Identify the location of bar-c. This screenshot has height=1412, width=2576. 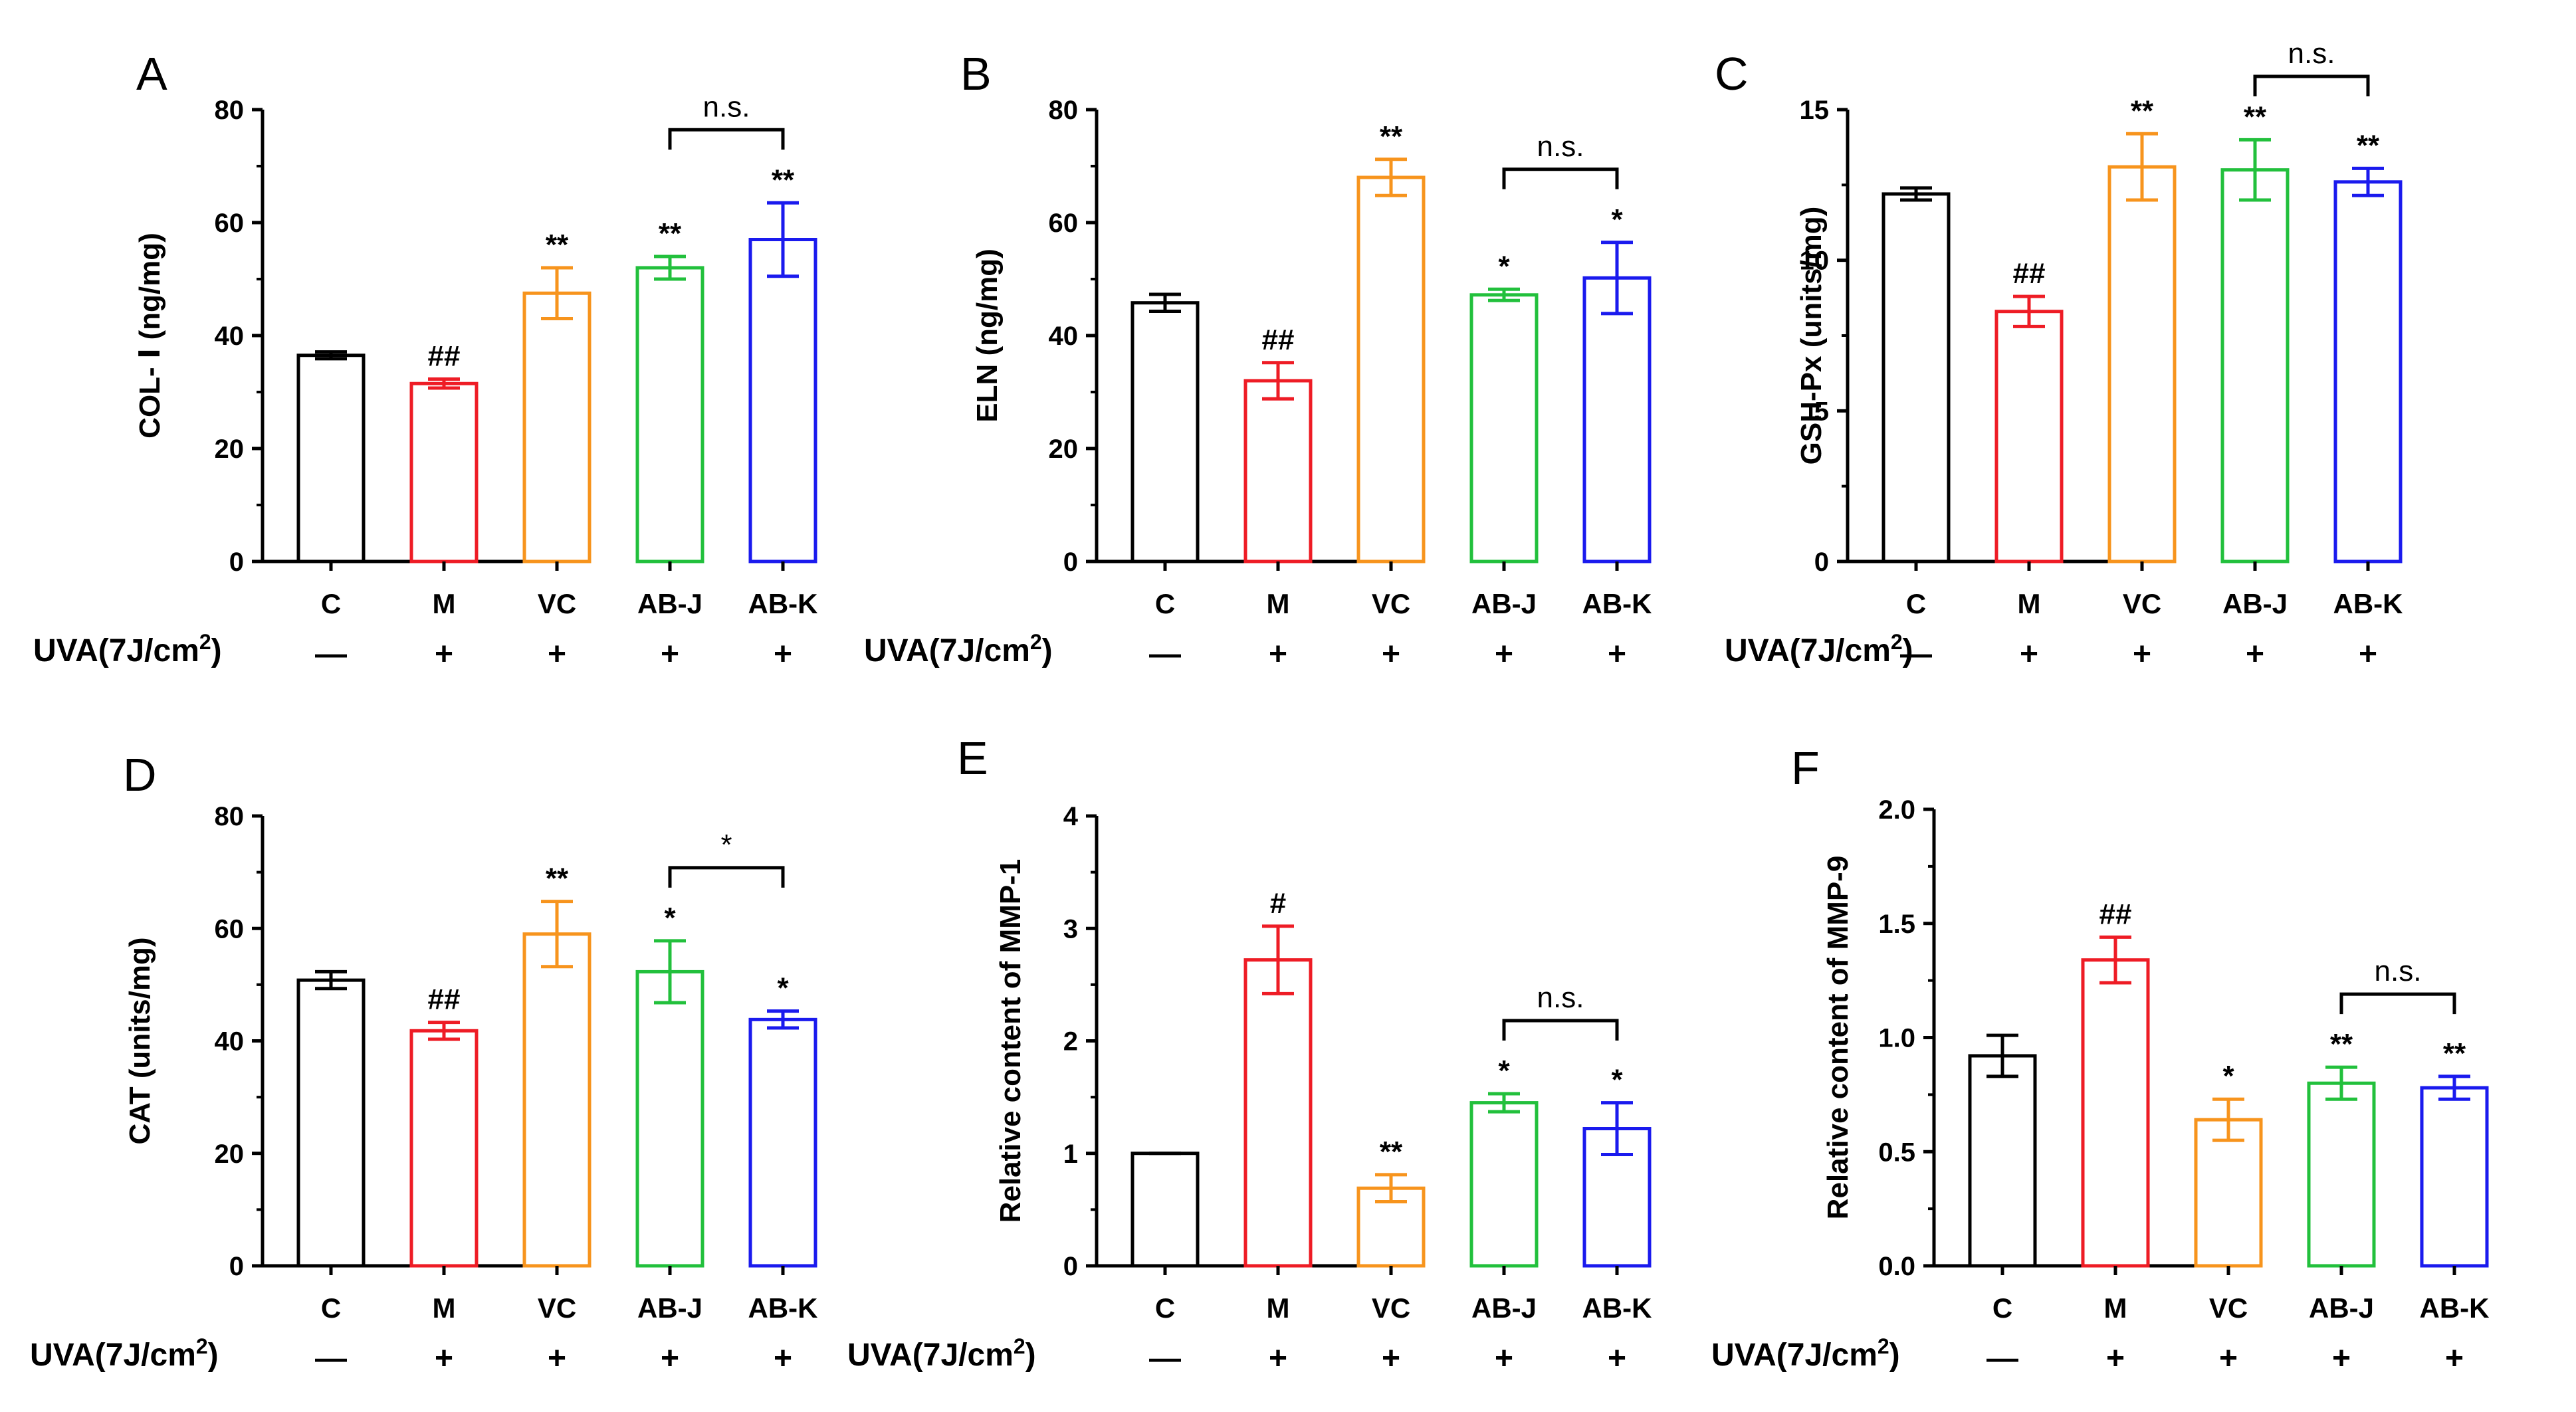
(1165, 1210).